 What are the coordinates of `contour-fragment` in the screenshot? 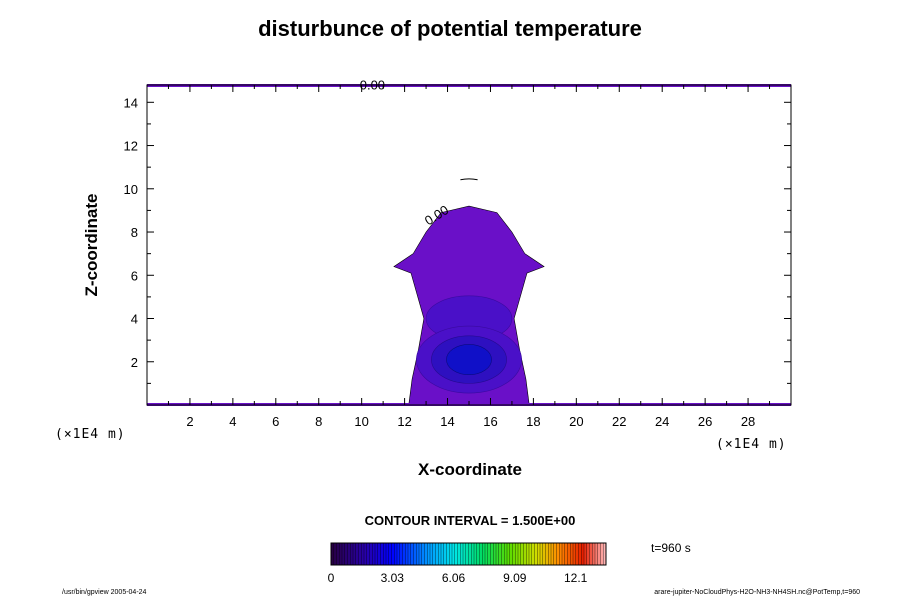 It's located at (469, 179).